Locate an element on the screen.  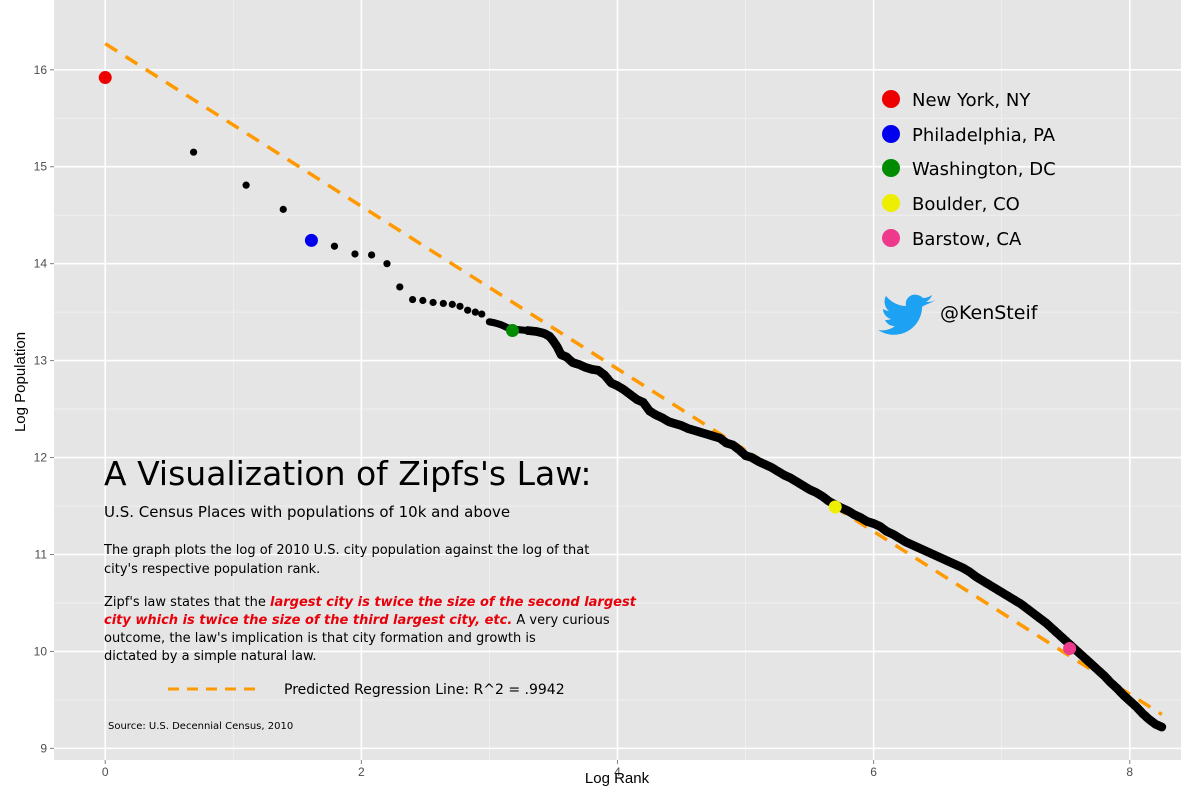
overlay-para2-line4: dictated by a simple natural law. is located at coordinates (210, 656).